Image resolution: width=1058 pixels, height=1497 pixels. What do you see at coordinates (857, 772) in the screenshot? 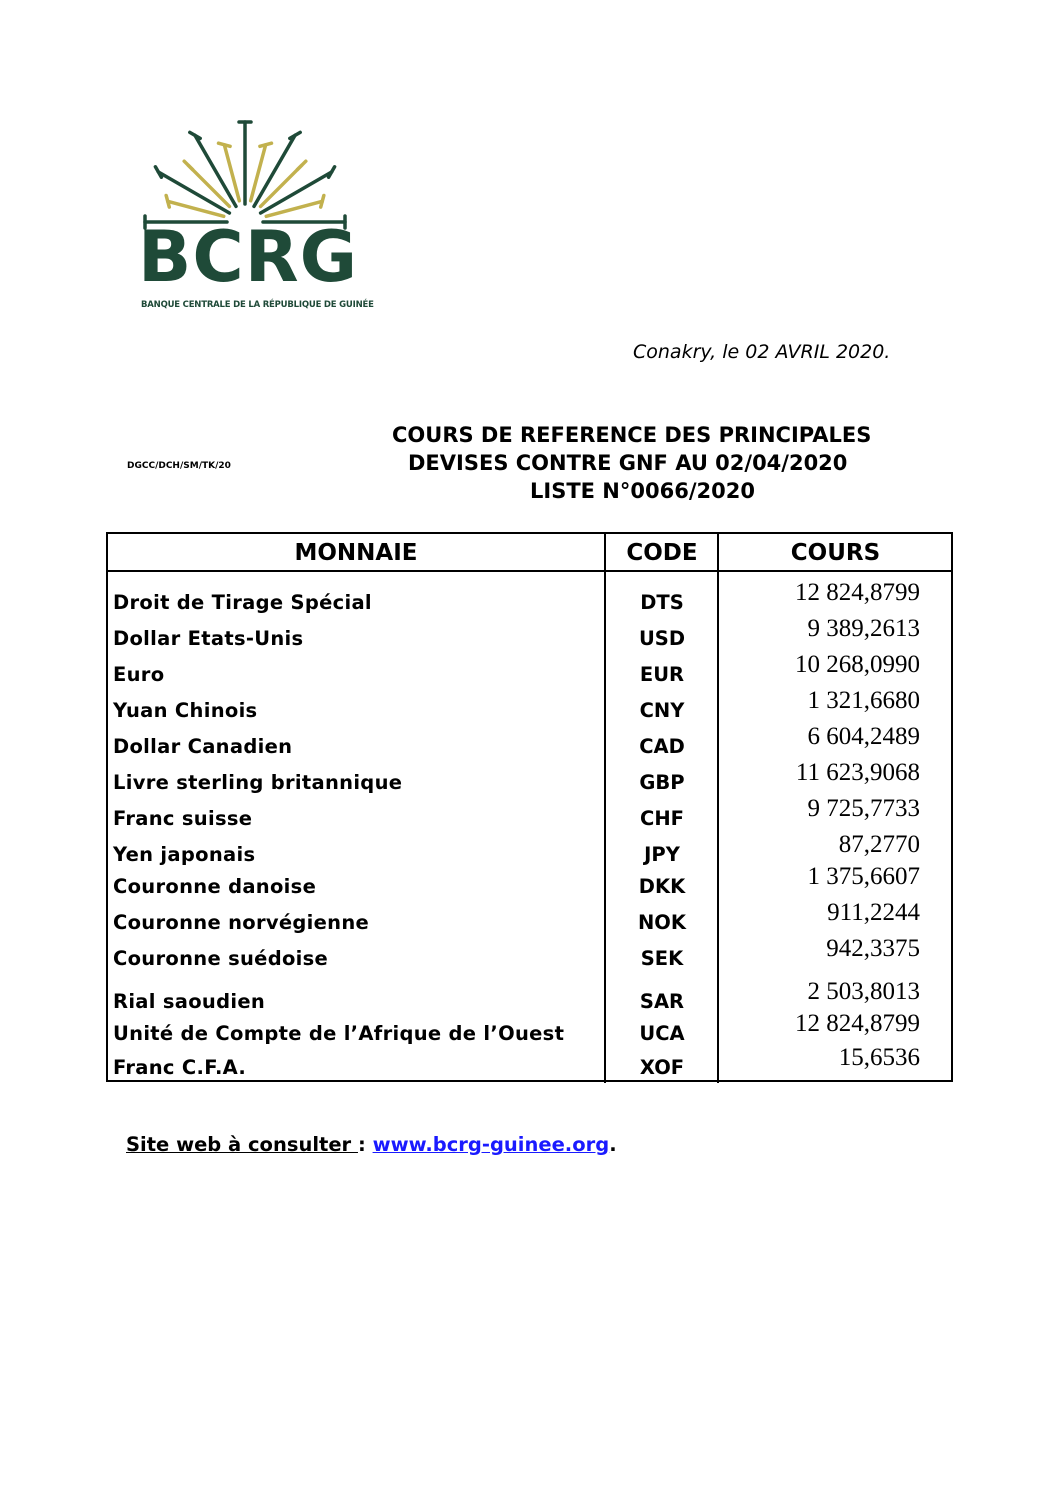
I see `exchange-rate: 11 623,9068` at bounding box center [857, 772].